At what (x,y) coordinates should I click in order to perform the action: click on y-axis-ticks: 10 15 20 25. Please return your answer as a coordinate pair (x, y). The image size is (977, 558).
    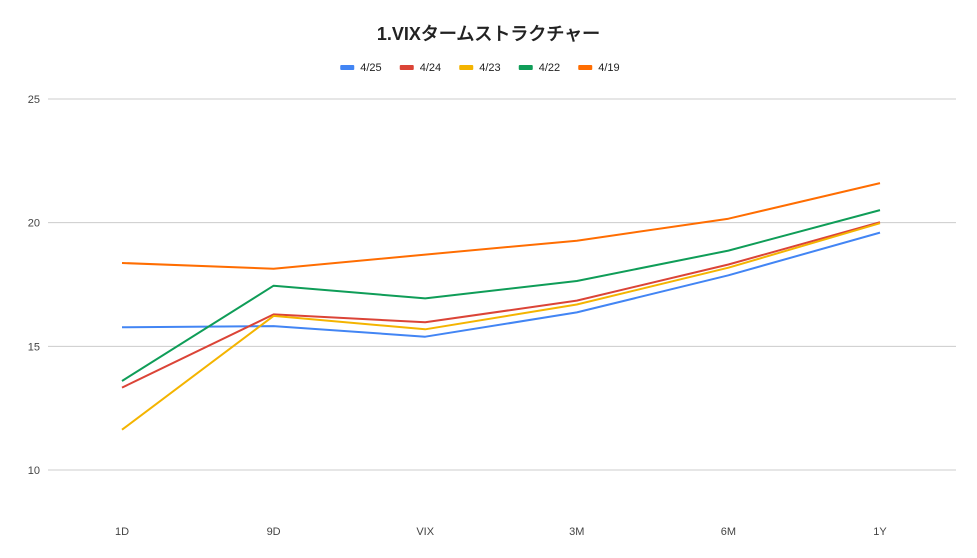
    Looking at the image, I should click on (34, 285).